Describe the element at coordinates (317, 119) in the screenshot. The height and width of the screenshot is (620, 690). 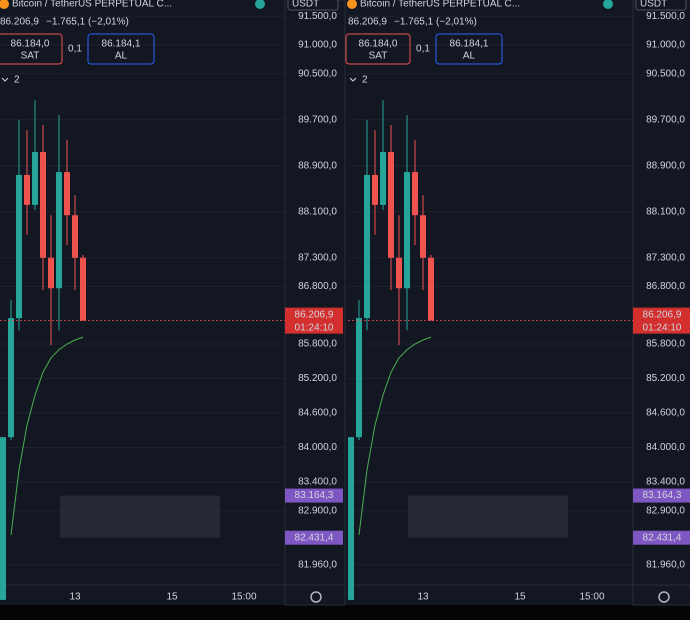
I see `y-tick-label: 89.700,0` at that location.